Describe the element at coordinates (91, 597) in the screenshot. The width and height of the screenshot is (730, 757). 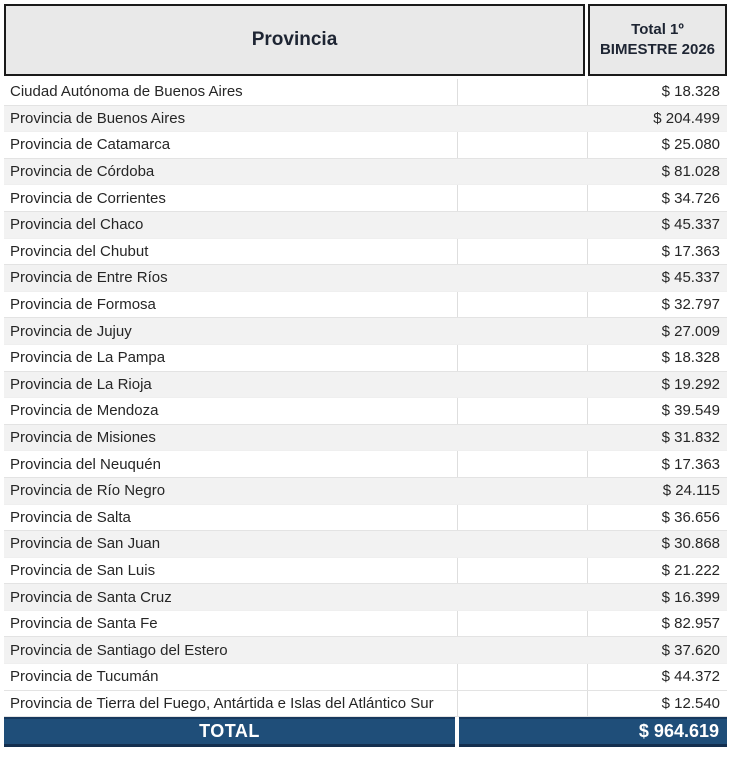
I see `province-name-cell: Provincia de Santa Cruz` at that location.